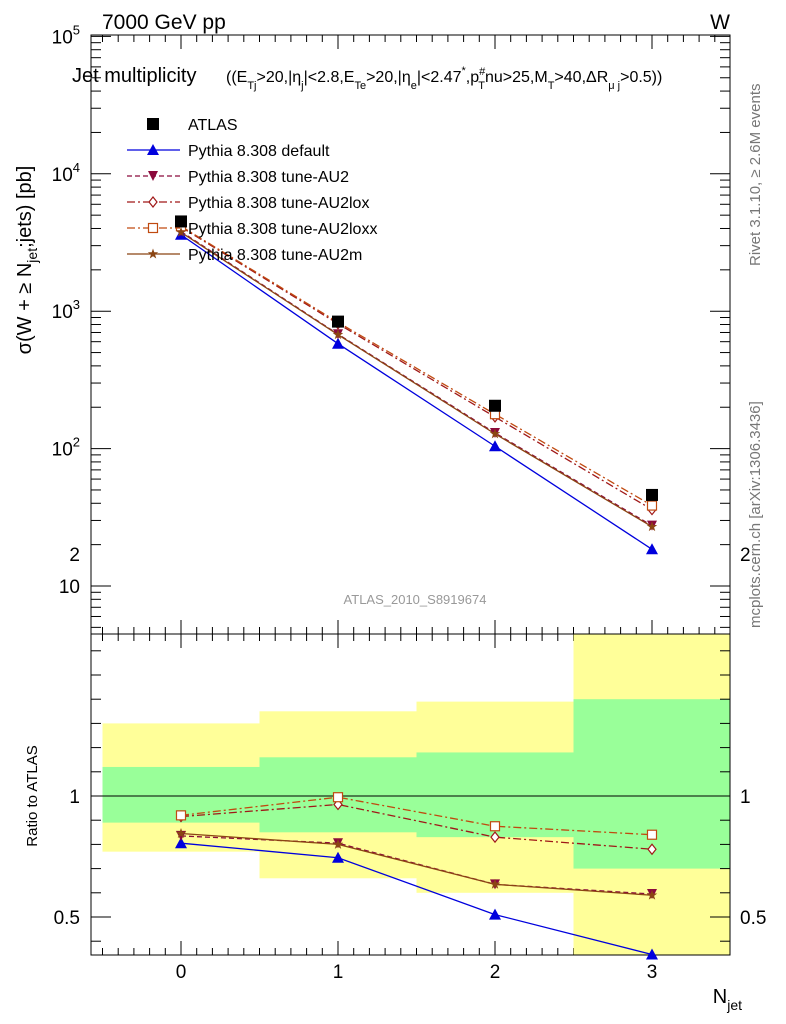 Image resolution: width=786 pixels, height=1024 pixels. Describe the element at coordinates (278, 203) in the screenshot. I see `legend-label: Pythia 8.308 tune-AU2lox` at that location.